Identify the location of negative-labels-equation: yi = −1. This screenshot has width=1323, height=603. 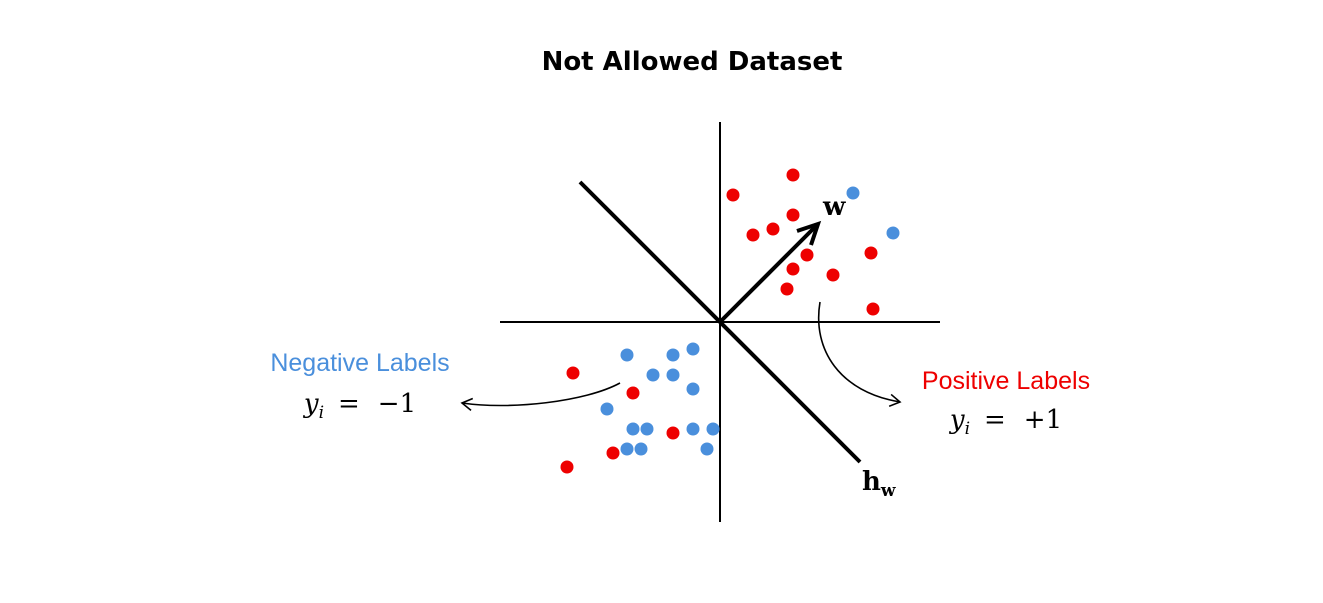
(359, 406).